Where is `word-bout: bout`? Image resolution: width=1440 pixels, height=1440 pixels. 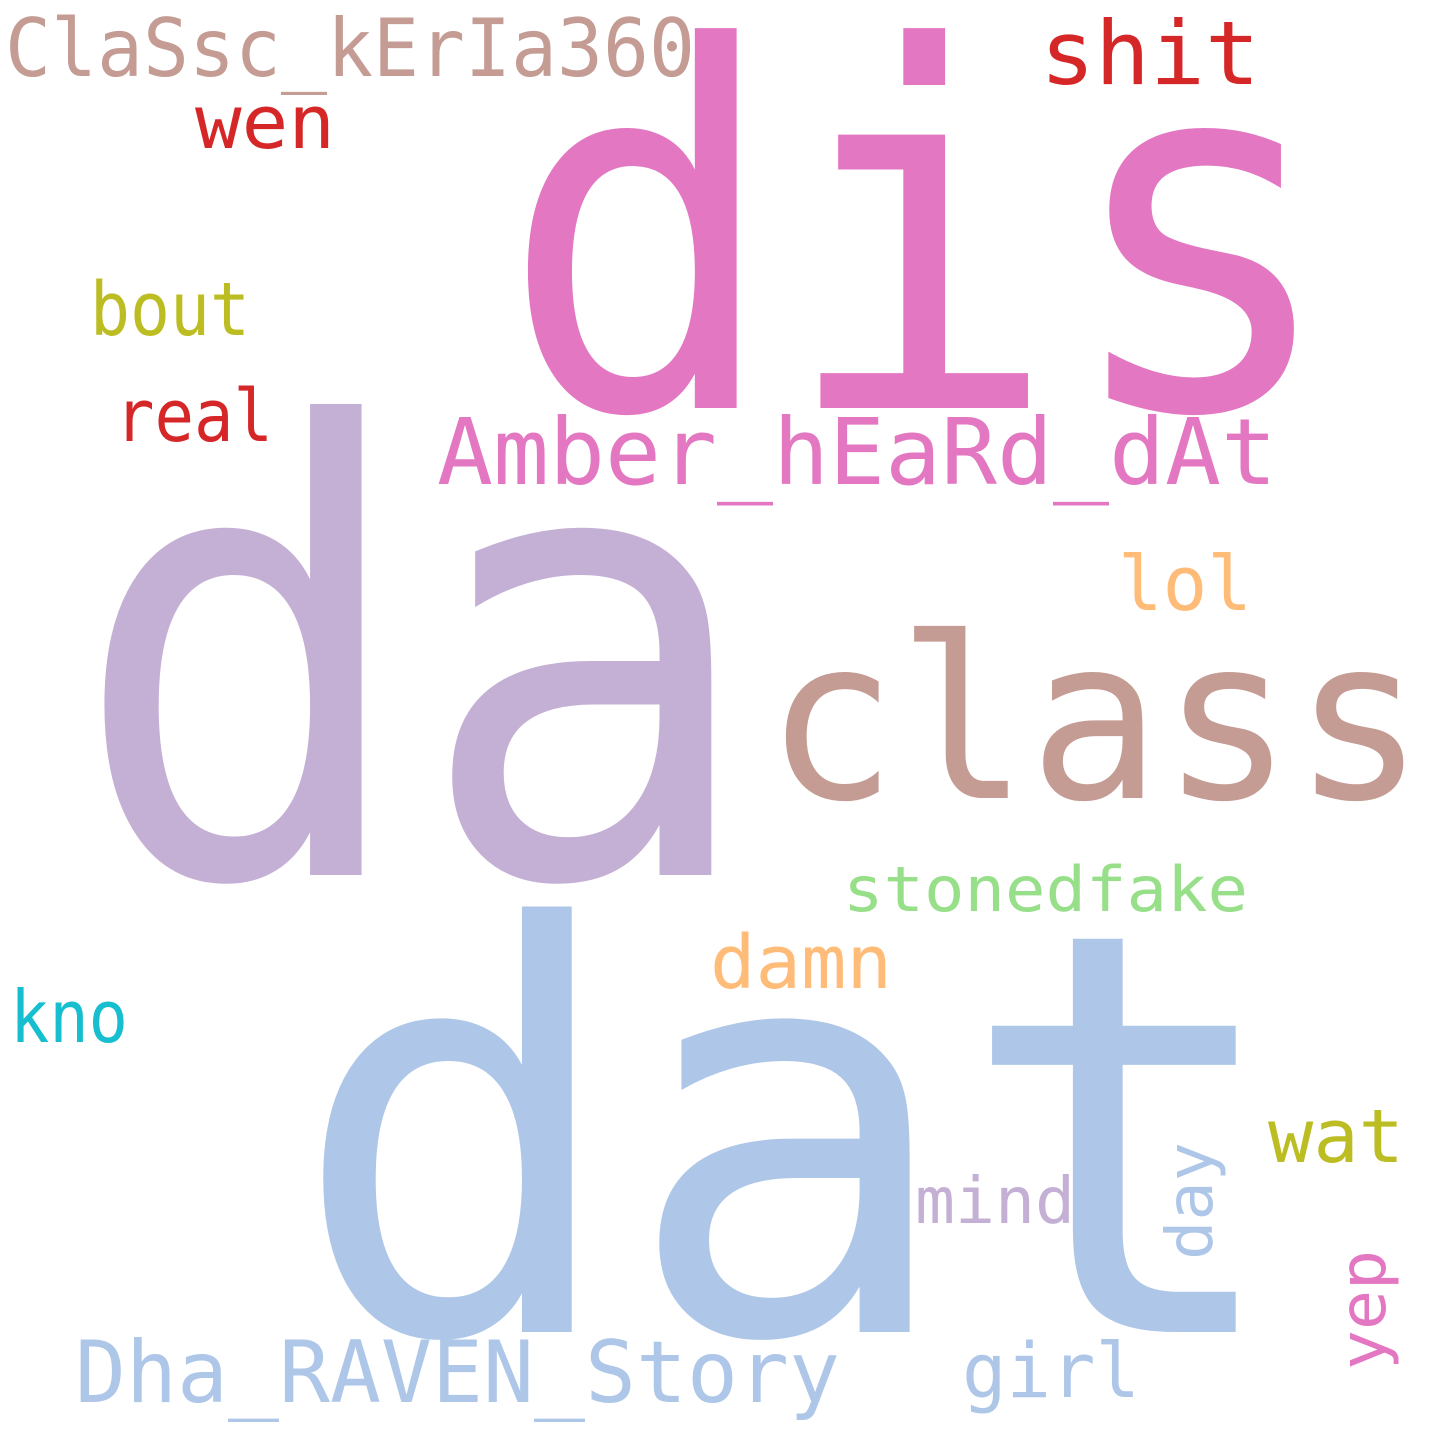
word-bout: bout is located at coordinates (170, 310).